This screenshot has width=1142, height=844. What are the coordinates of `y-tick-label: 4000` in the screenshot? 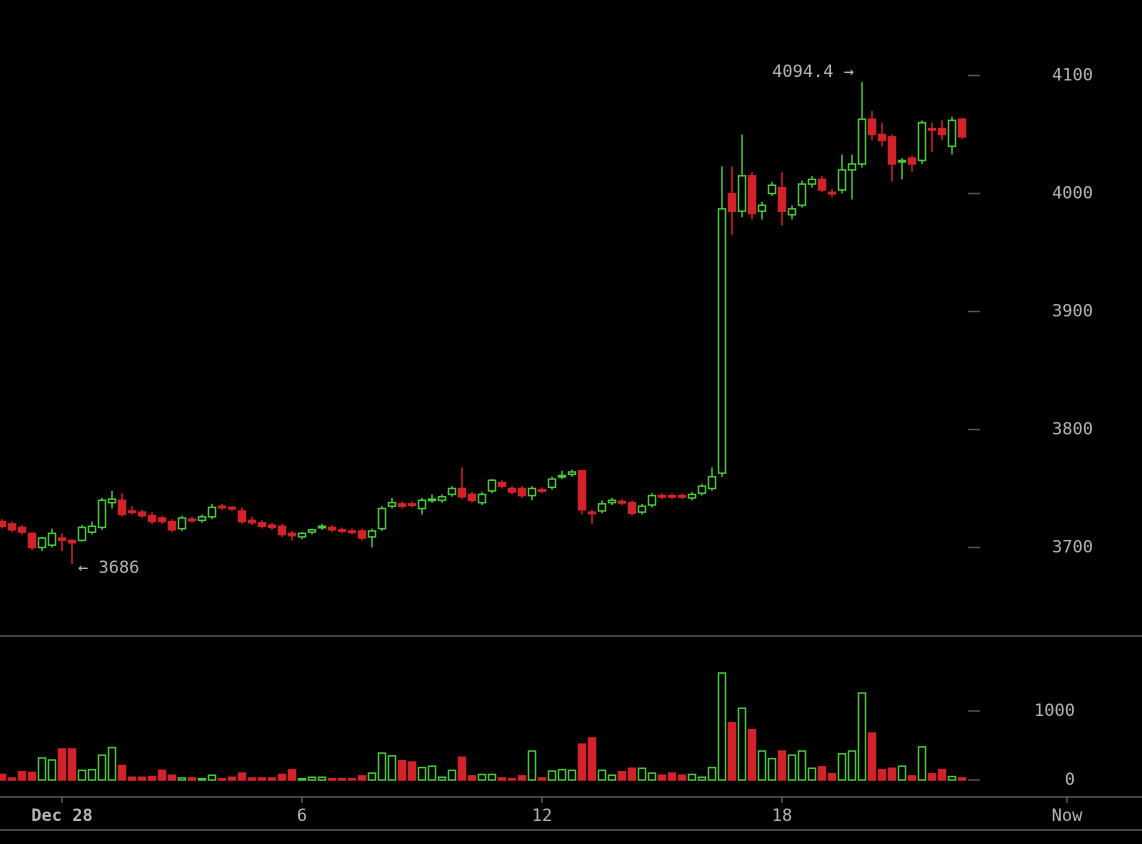 It's located at (1072, 194).